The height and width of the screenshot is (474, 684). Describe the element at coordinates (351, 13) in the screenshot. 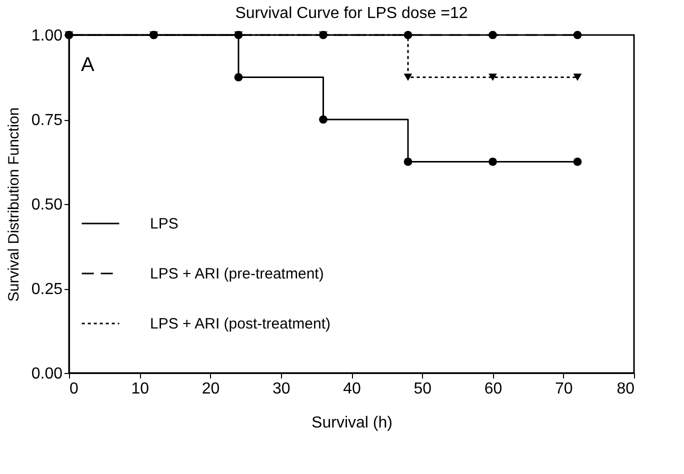

I see `chart-title: Survival Curve for LPS dose =12` at that location.